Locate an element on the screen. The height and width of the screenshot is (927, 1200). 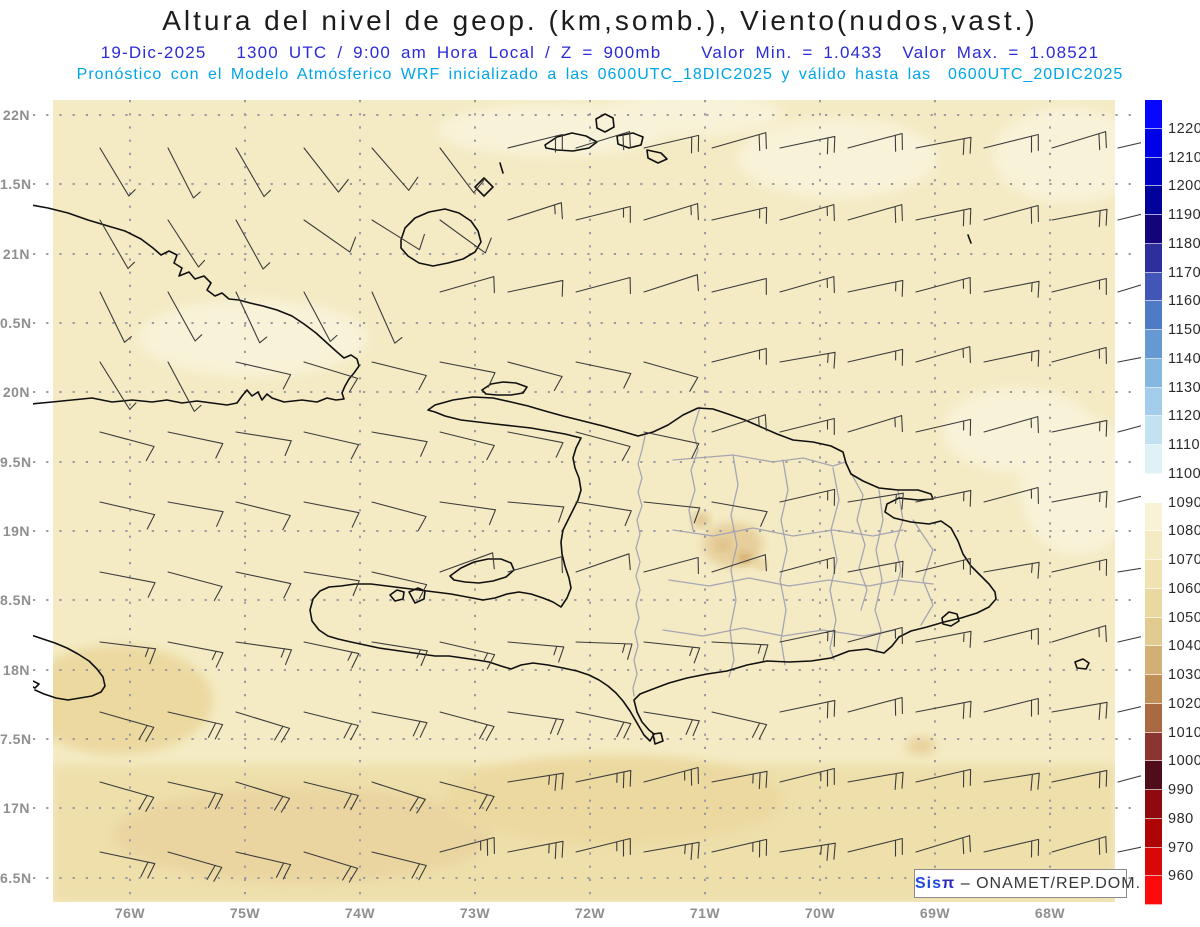
lat-tick-label: 0.5N is located at coordinates (16, 323).